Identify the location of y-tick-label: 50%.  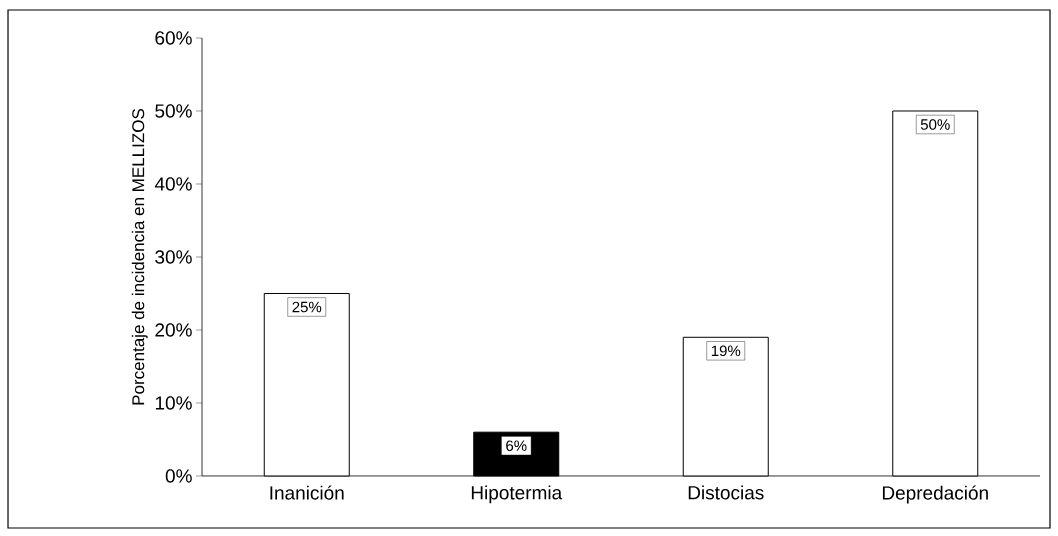
(173, 111).